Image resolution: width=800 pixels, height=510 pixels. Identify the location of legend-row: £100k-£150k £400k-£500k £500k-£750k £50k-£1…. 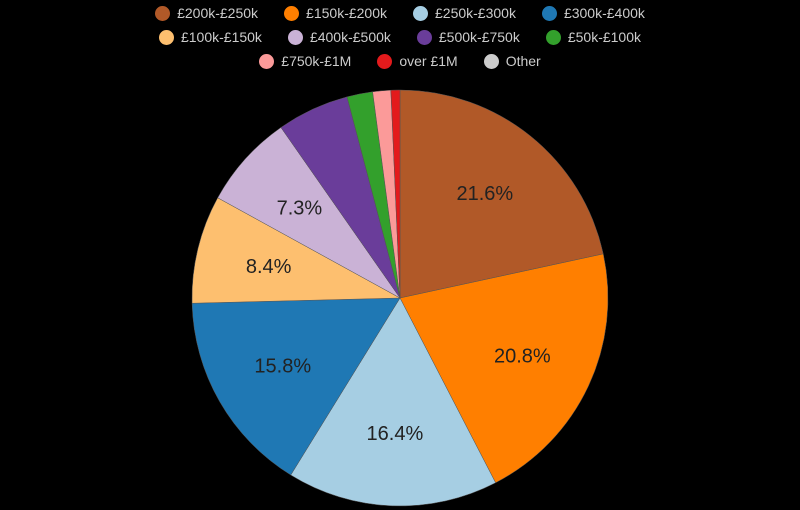
(400, 37).